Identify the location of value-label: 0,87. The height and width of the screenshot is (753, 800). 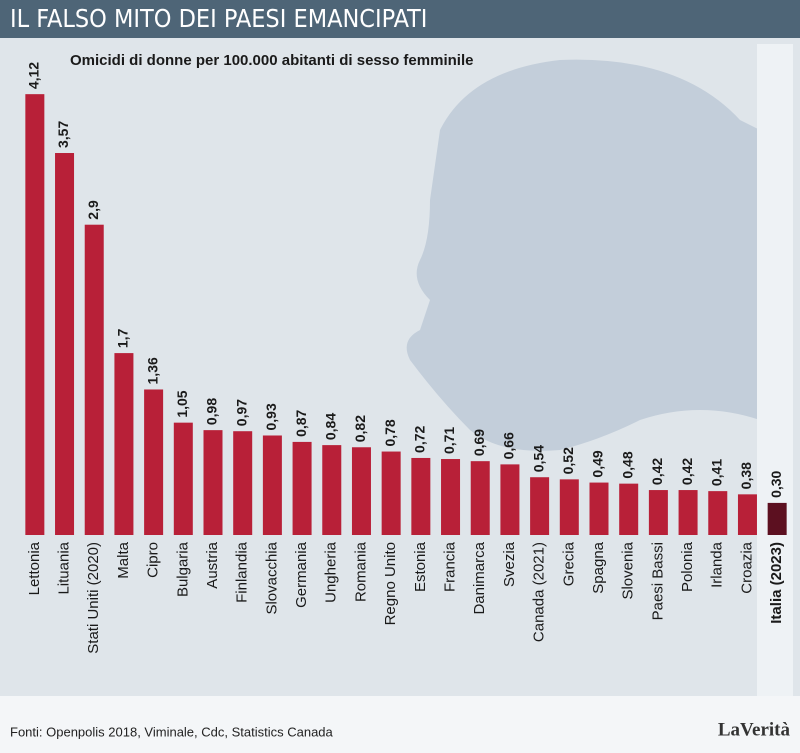
(301, 422).